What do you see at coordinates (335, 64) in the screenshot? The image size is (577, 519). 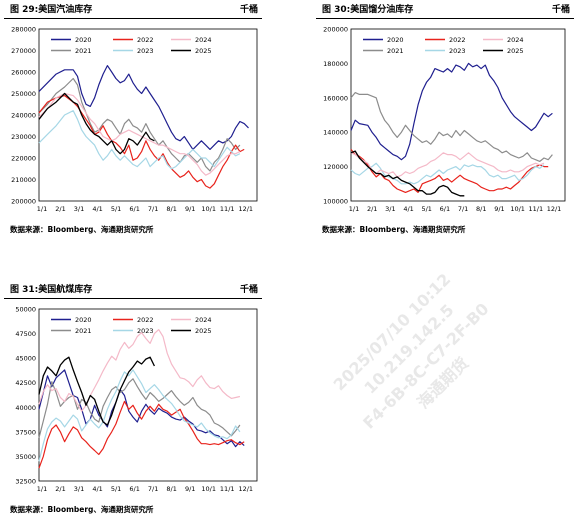 I see `y-tick-label: 180000` at bounding box center [335, 64].